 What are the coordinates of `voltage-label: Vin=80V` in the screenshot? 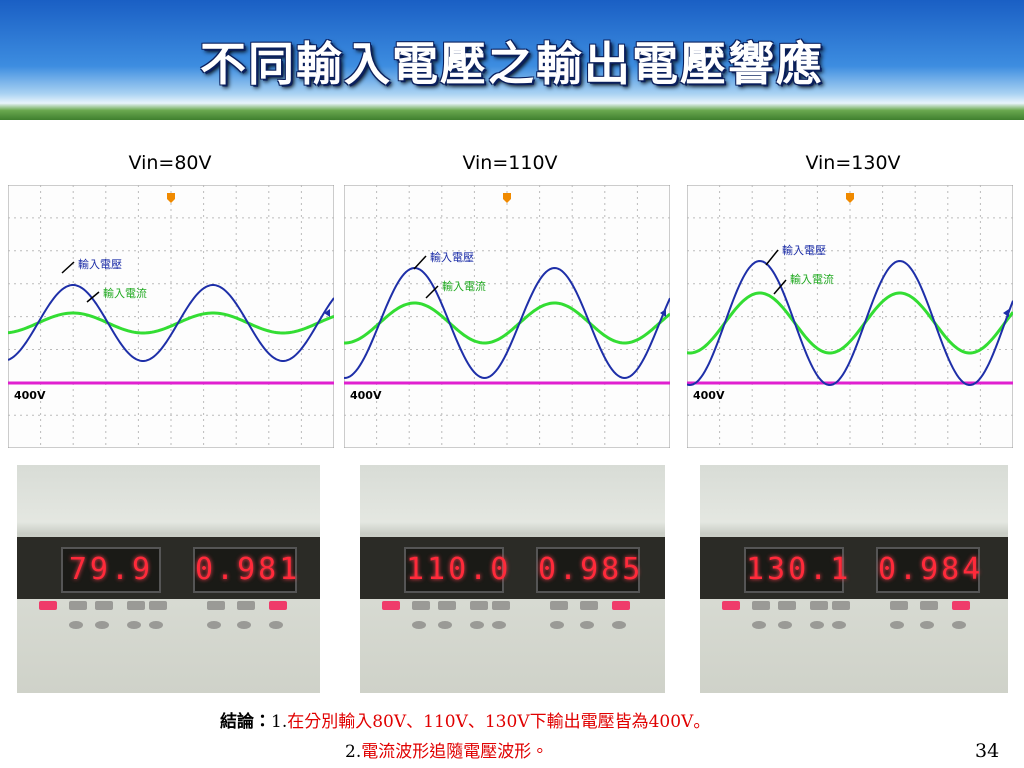 It's located at (170, 163).